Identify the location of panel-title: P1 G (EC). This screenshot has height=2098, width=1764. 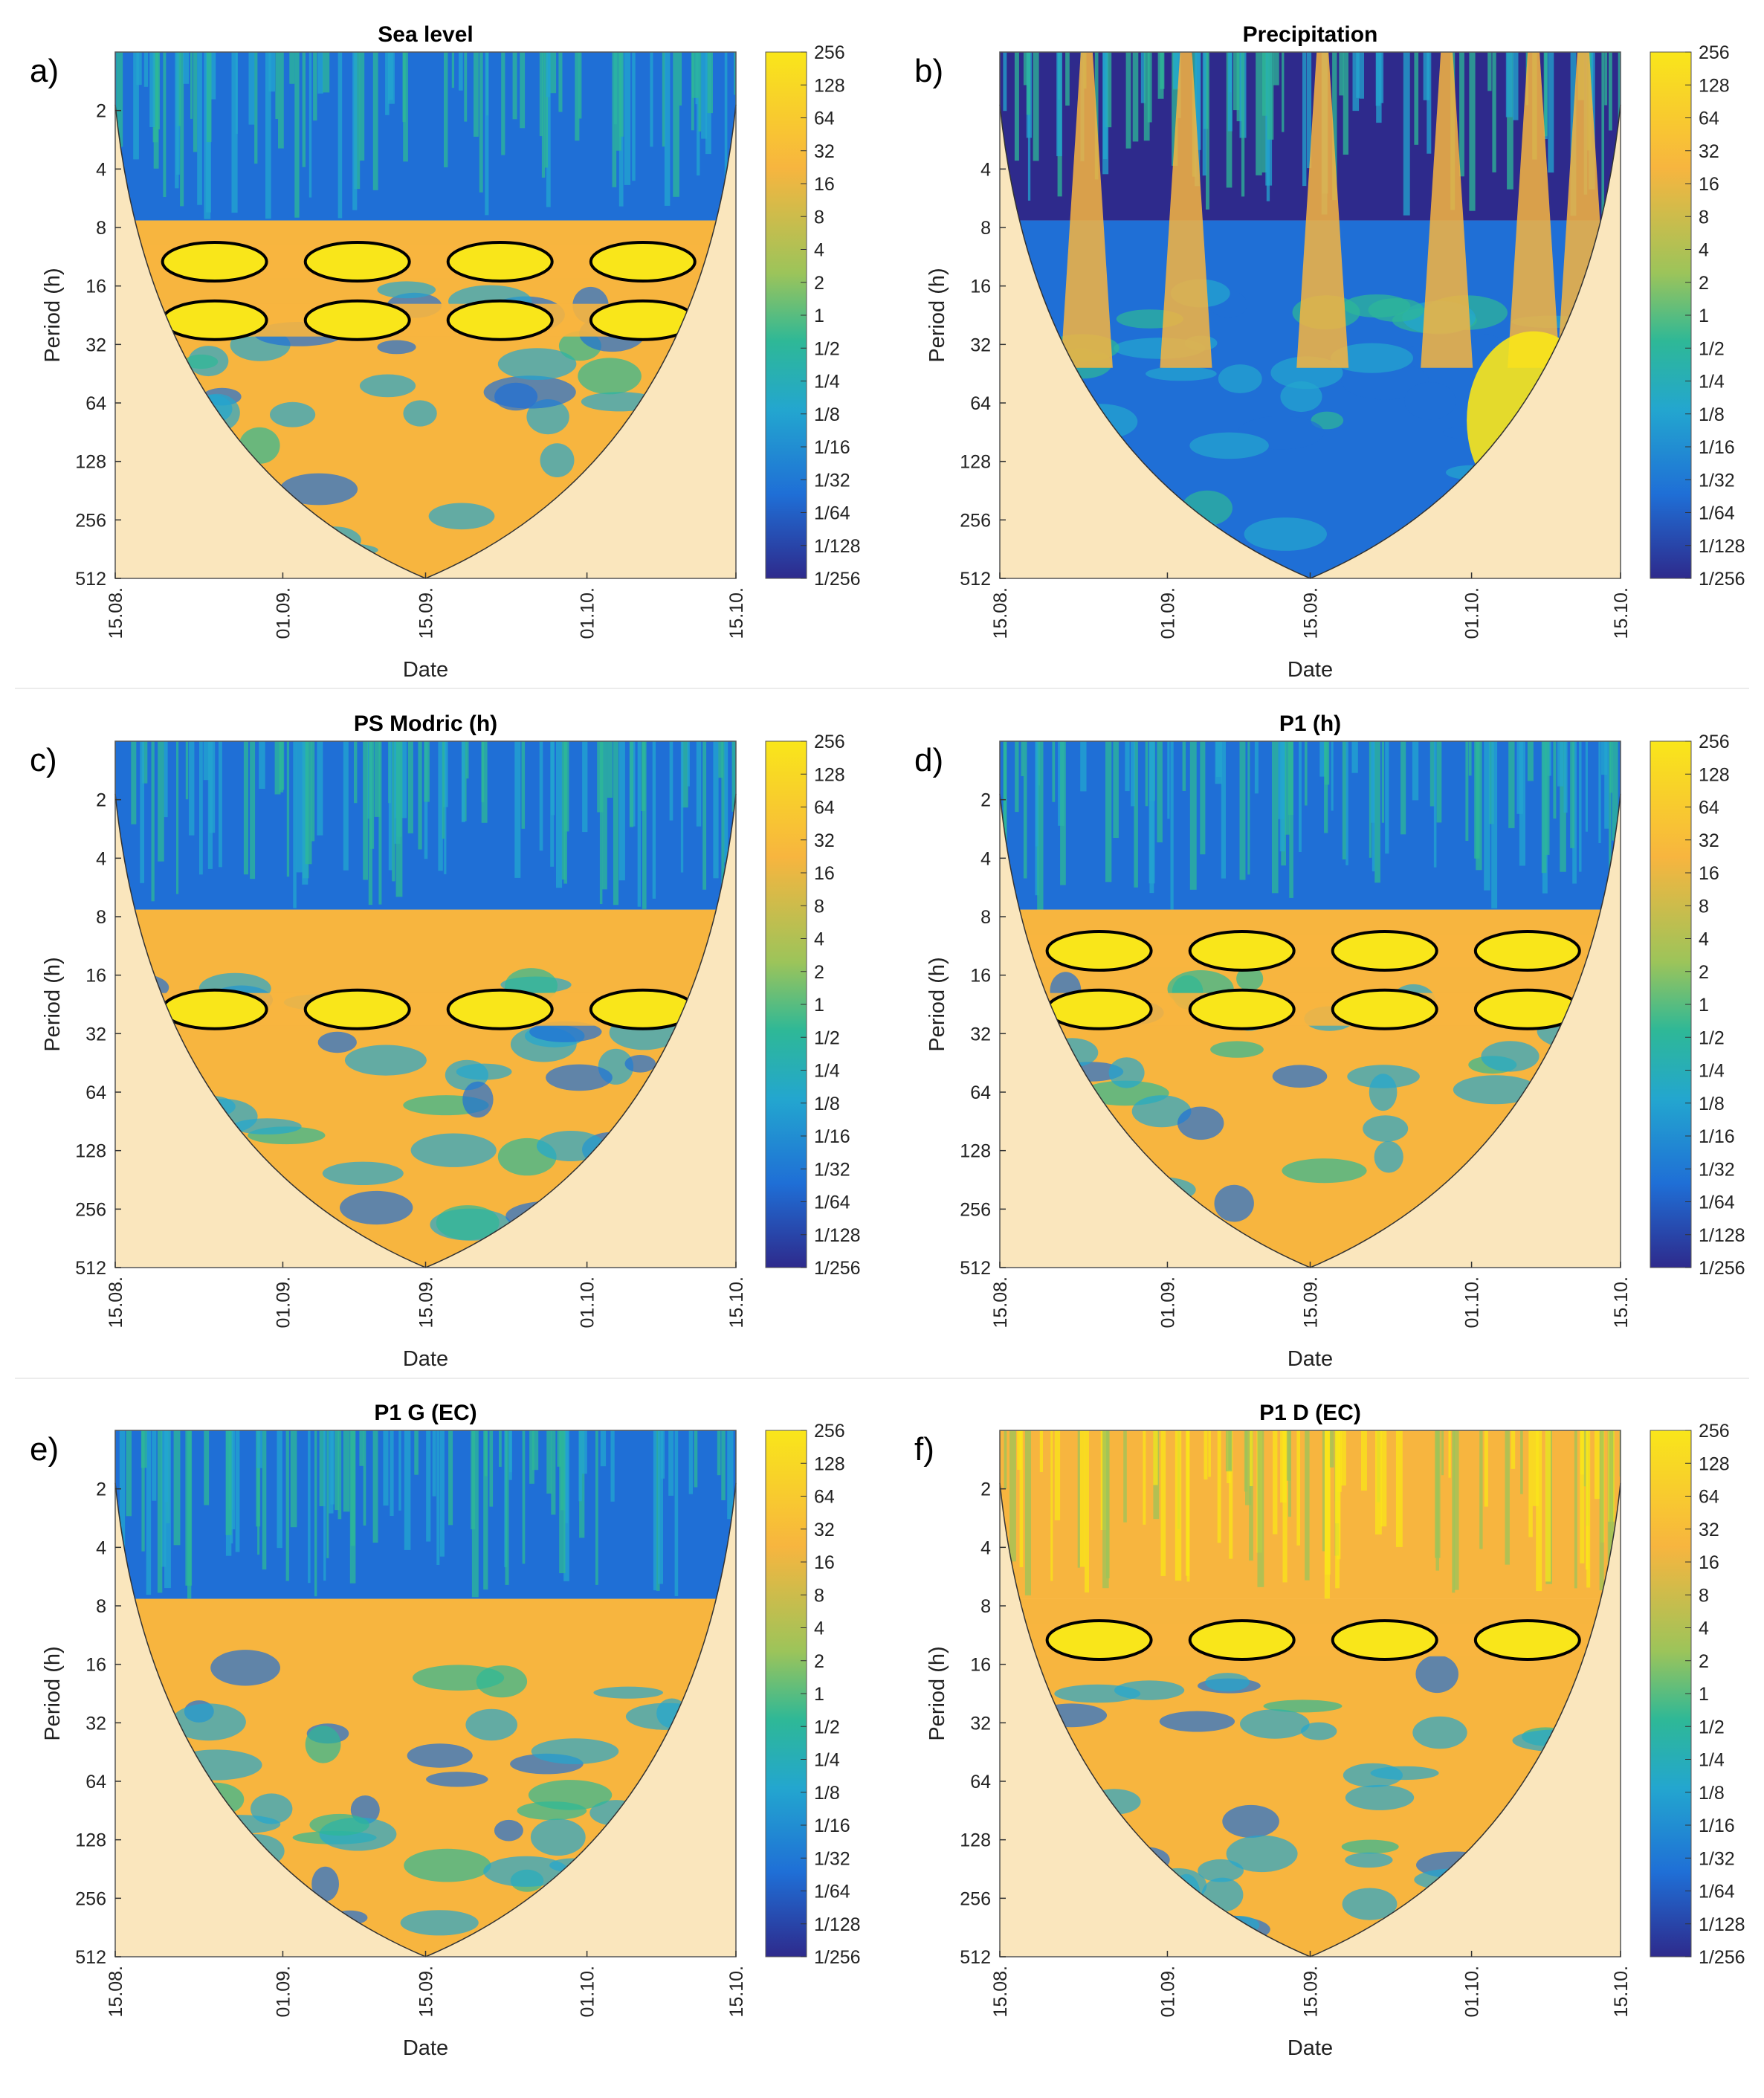
(425, 1413).